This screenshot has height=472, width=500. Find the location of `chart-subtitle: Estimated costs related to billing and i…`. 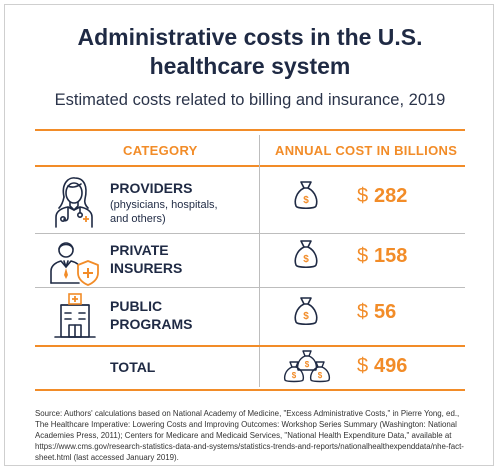

chart-subtitle: Estimated costs related to billing and i… is located at coordinates (250, 100).